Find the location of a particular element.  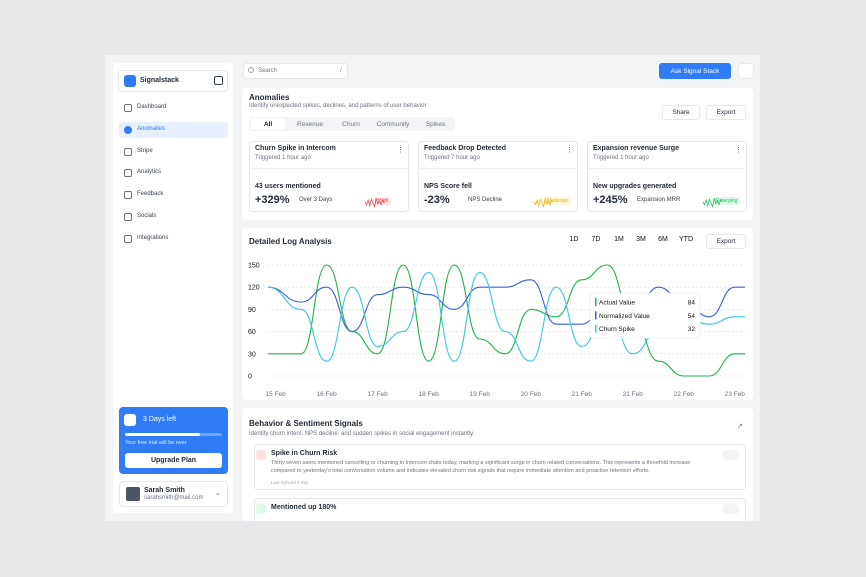

card-value: +245% is located at coordinates (610, 200).